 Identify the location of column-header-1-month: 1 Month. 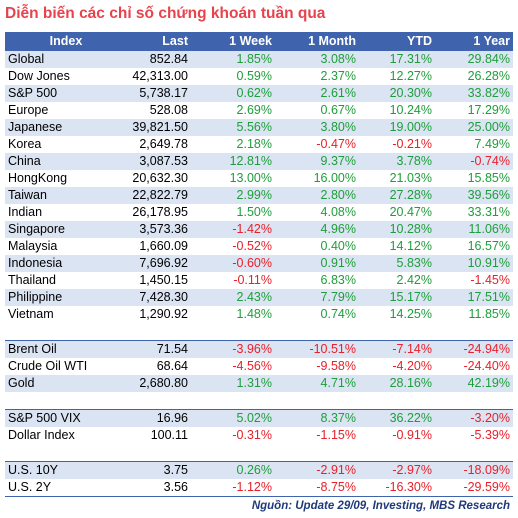
(317, 41).